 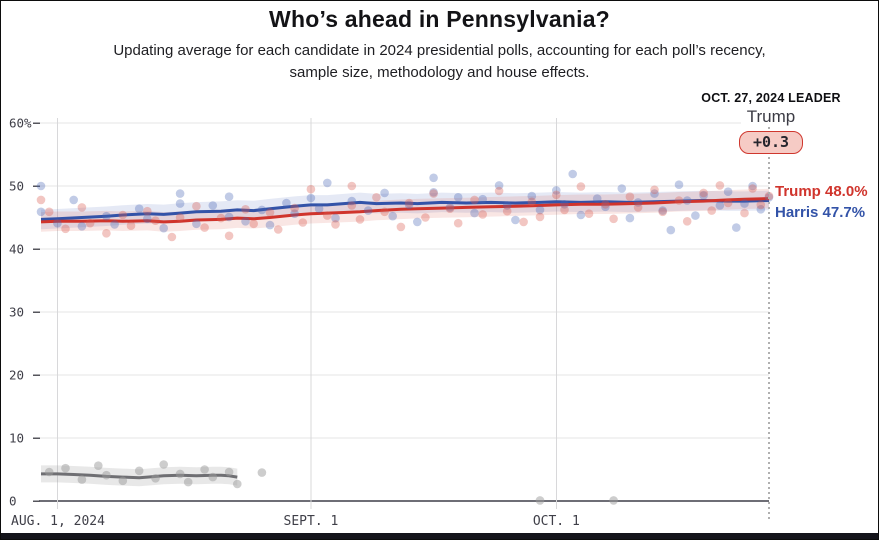 What do you see at coordinates (58, 521) in the screenshot?
I see `x-tick-label: AUG. 1, 2024` at bounding box center [58, 521].